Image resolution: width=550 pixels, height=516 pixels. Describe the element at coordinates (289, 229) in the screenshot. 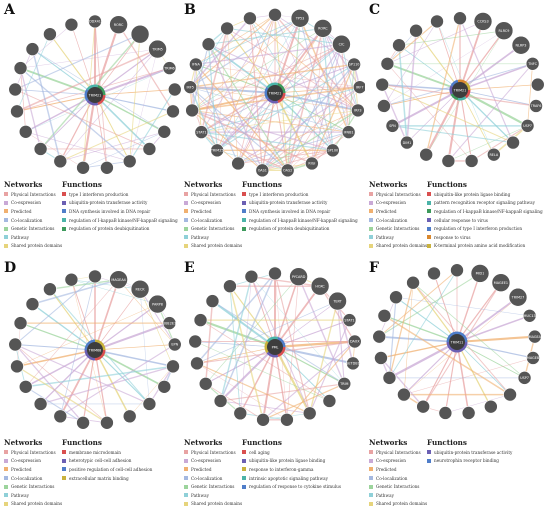

I see `legend-label: regulation of protein deubiquitination` at that location.